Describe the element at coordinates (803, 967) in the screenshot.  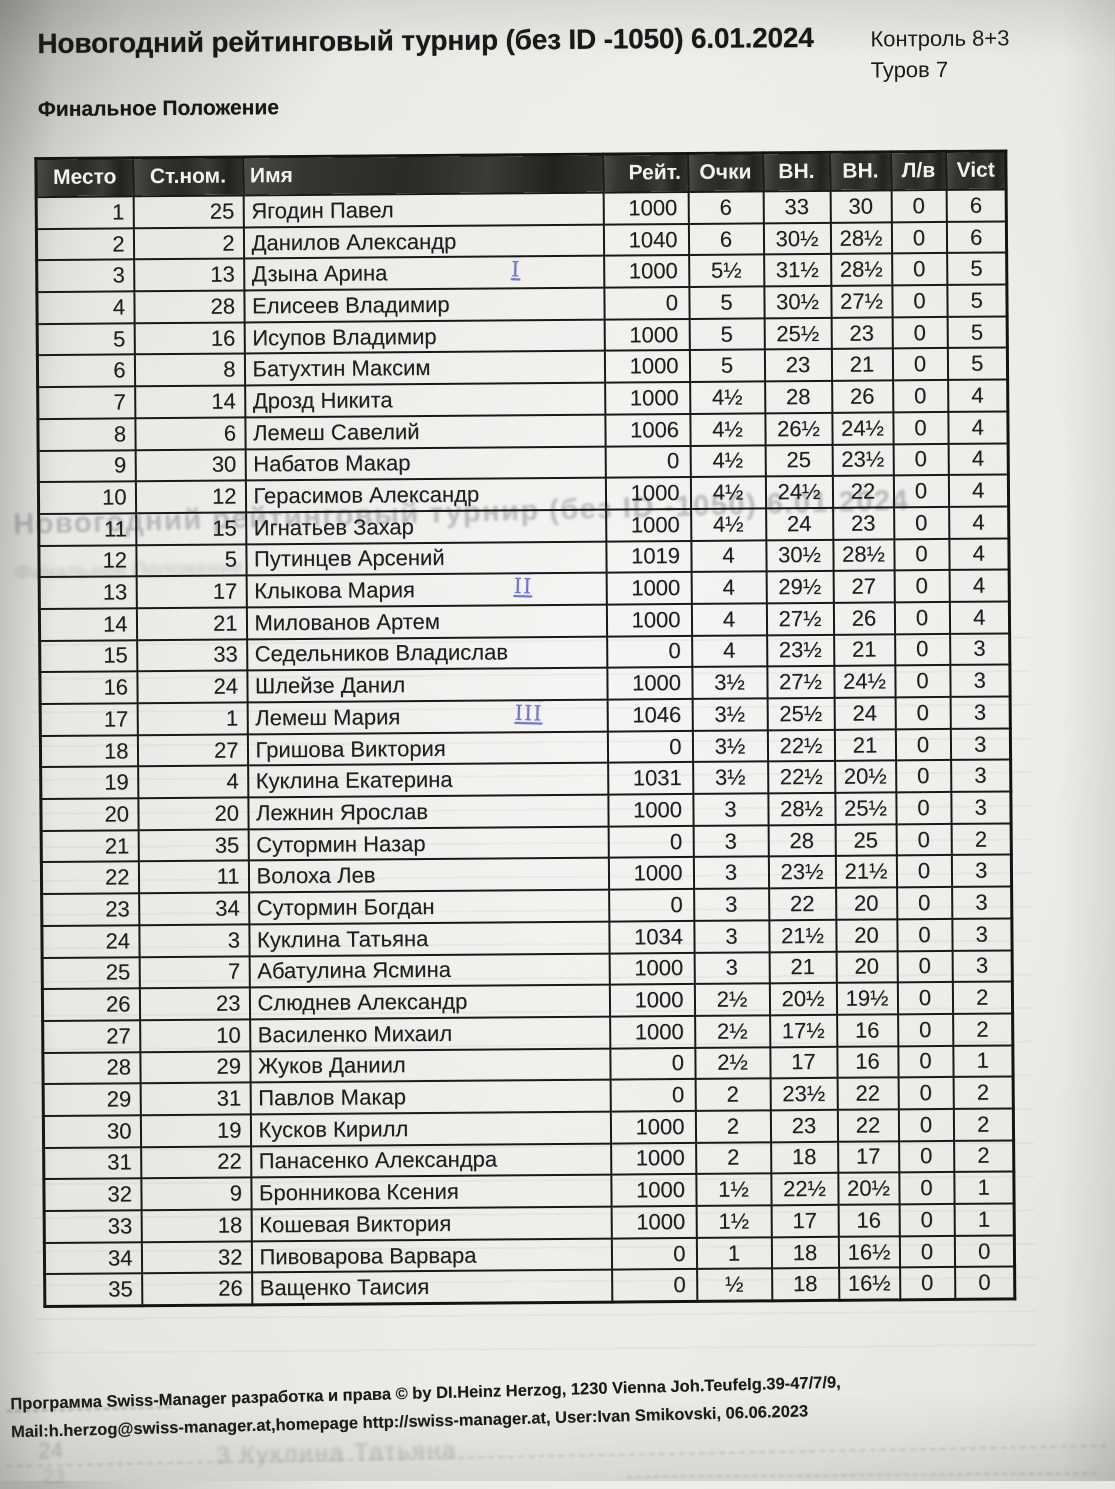
I see `cell-buchholz-1: 21` at that location.